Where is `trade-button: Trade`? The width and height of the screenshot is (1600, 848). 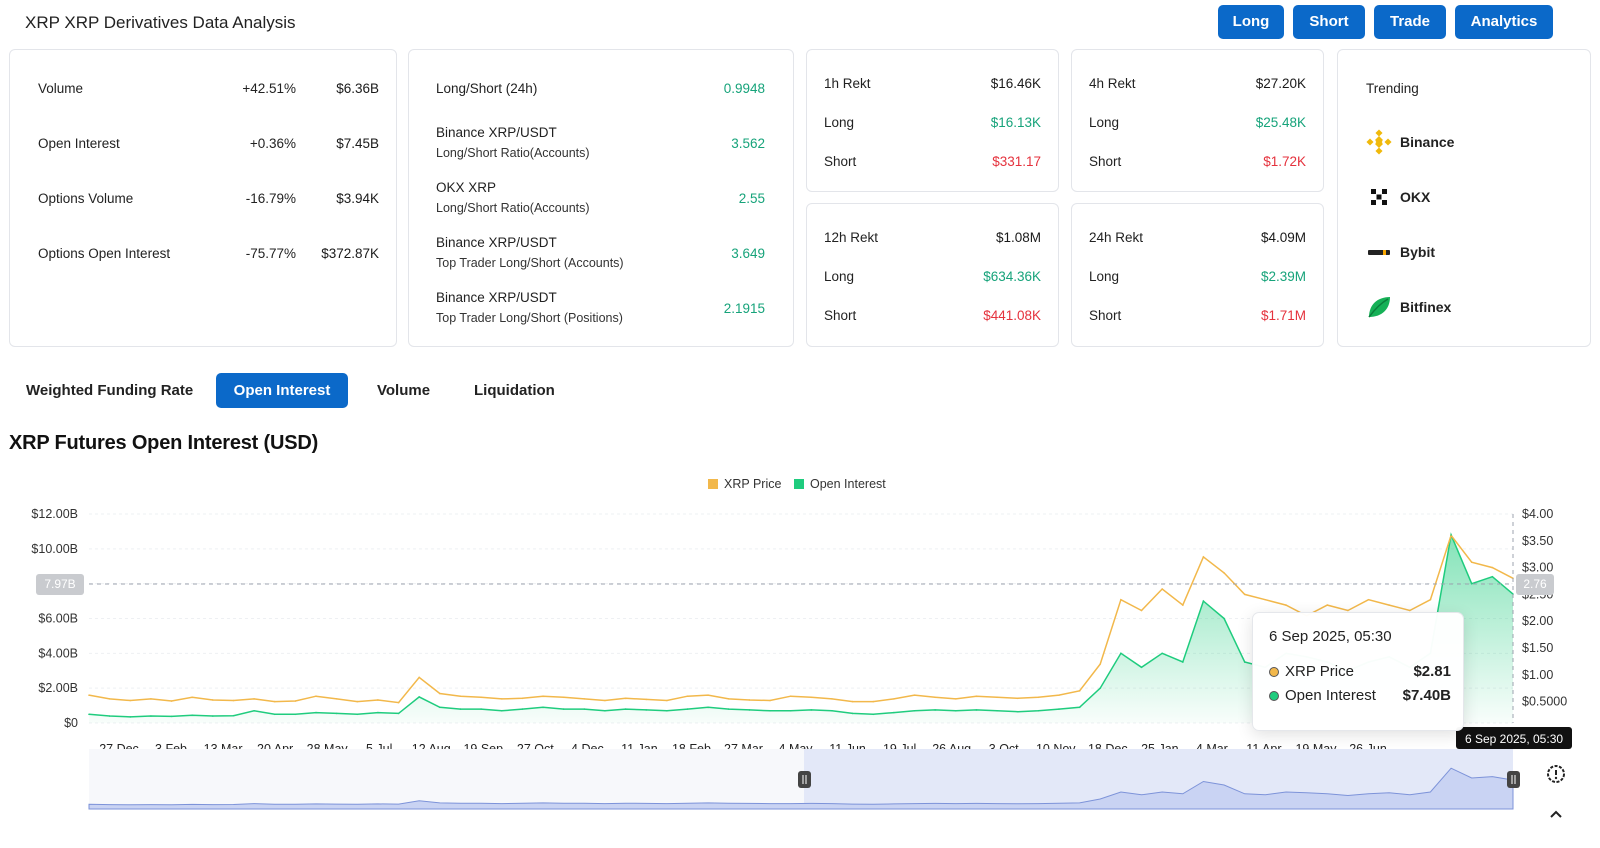
trade-button: Trade is located at coordinates (1410, 22).